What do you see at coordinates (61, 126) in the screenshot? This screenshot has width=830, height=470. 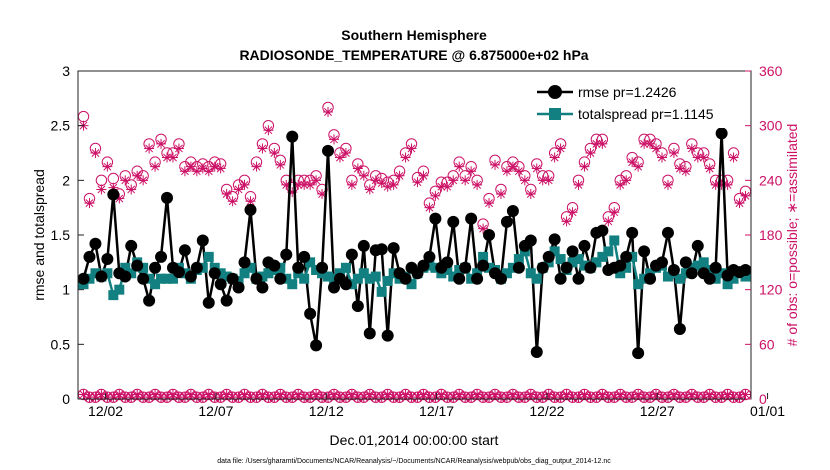 I see `y-tick-label-left: 2.5` at bounding box center [61, 126].